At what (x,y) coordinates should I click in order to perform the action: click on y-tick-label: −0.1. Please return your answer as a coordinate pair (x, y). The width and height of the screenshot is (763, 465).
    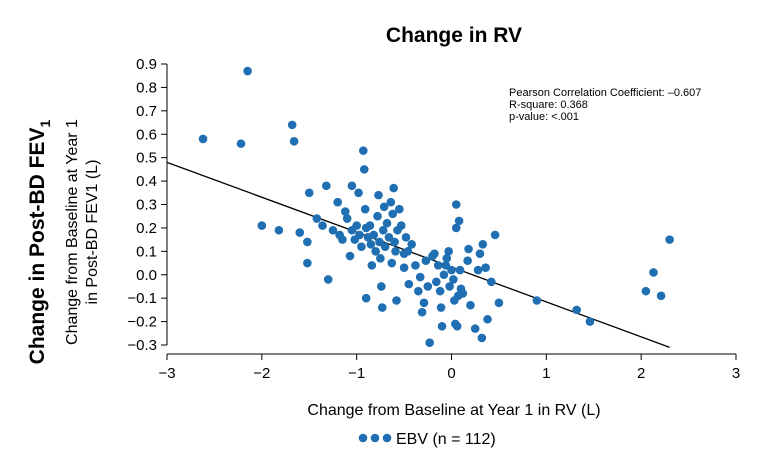
    Looking at the image, I should click on (142, 298).